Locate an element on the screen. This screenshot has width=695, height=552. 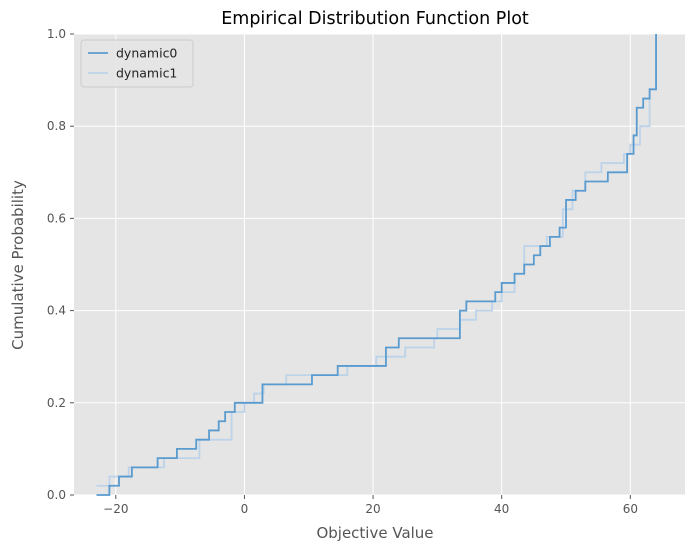
y-tick-label: 0.6 is located at coordinates (56, 218).